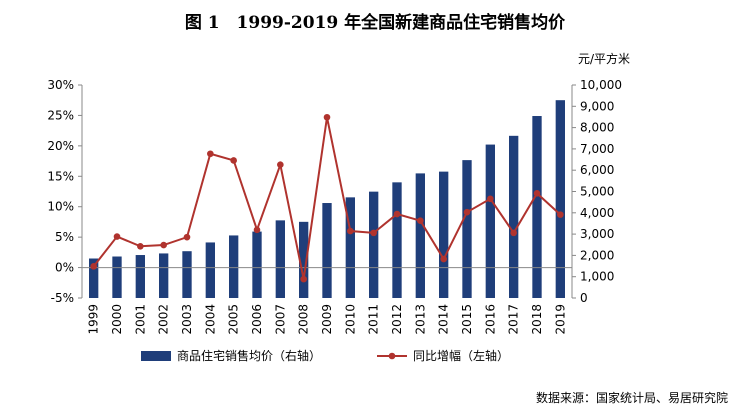 Image resolution: width=750 pixels, height=415 pixels. What do you see at coordinates (560, 319) in the screenshot?
I see `x-tick-label: 2019` at bounding box center [560, 319].